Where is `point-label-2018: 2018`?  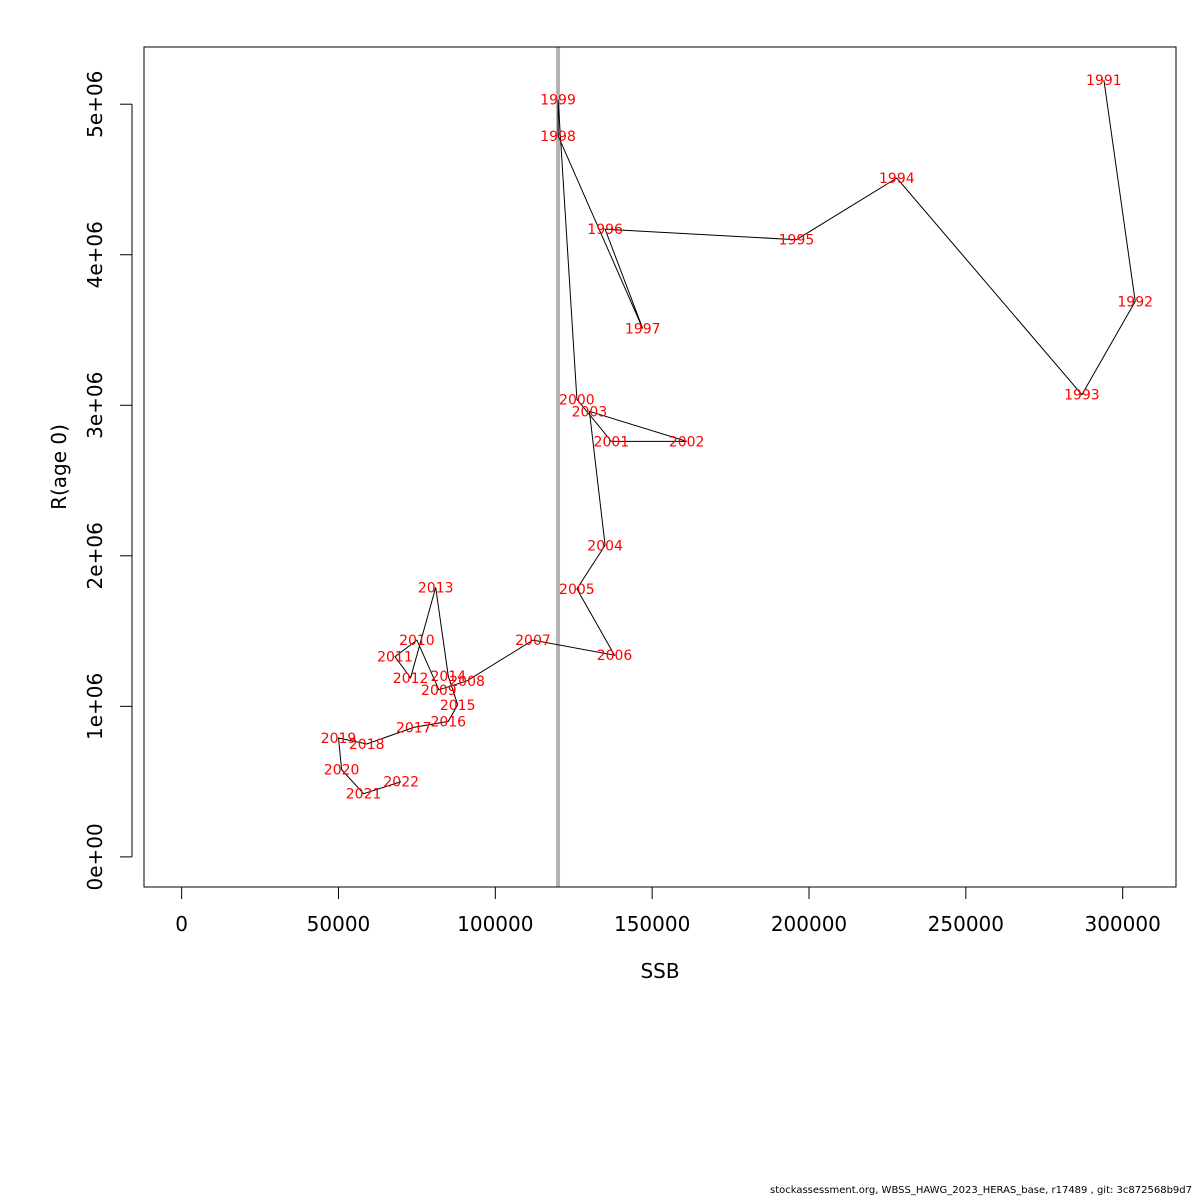
point-label-2018: 2018 is located at coordinates (367, 745).